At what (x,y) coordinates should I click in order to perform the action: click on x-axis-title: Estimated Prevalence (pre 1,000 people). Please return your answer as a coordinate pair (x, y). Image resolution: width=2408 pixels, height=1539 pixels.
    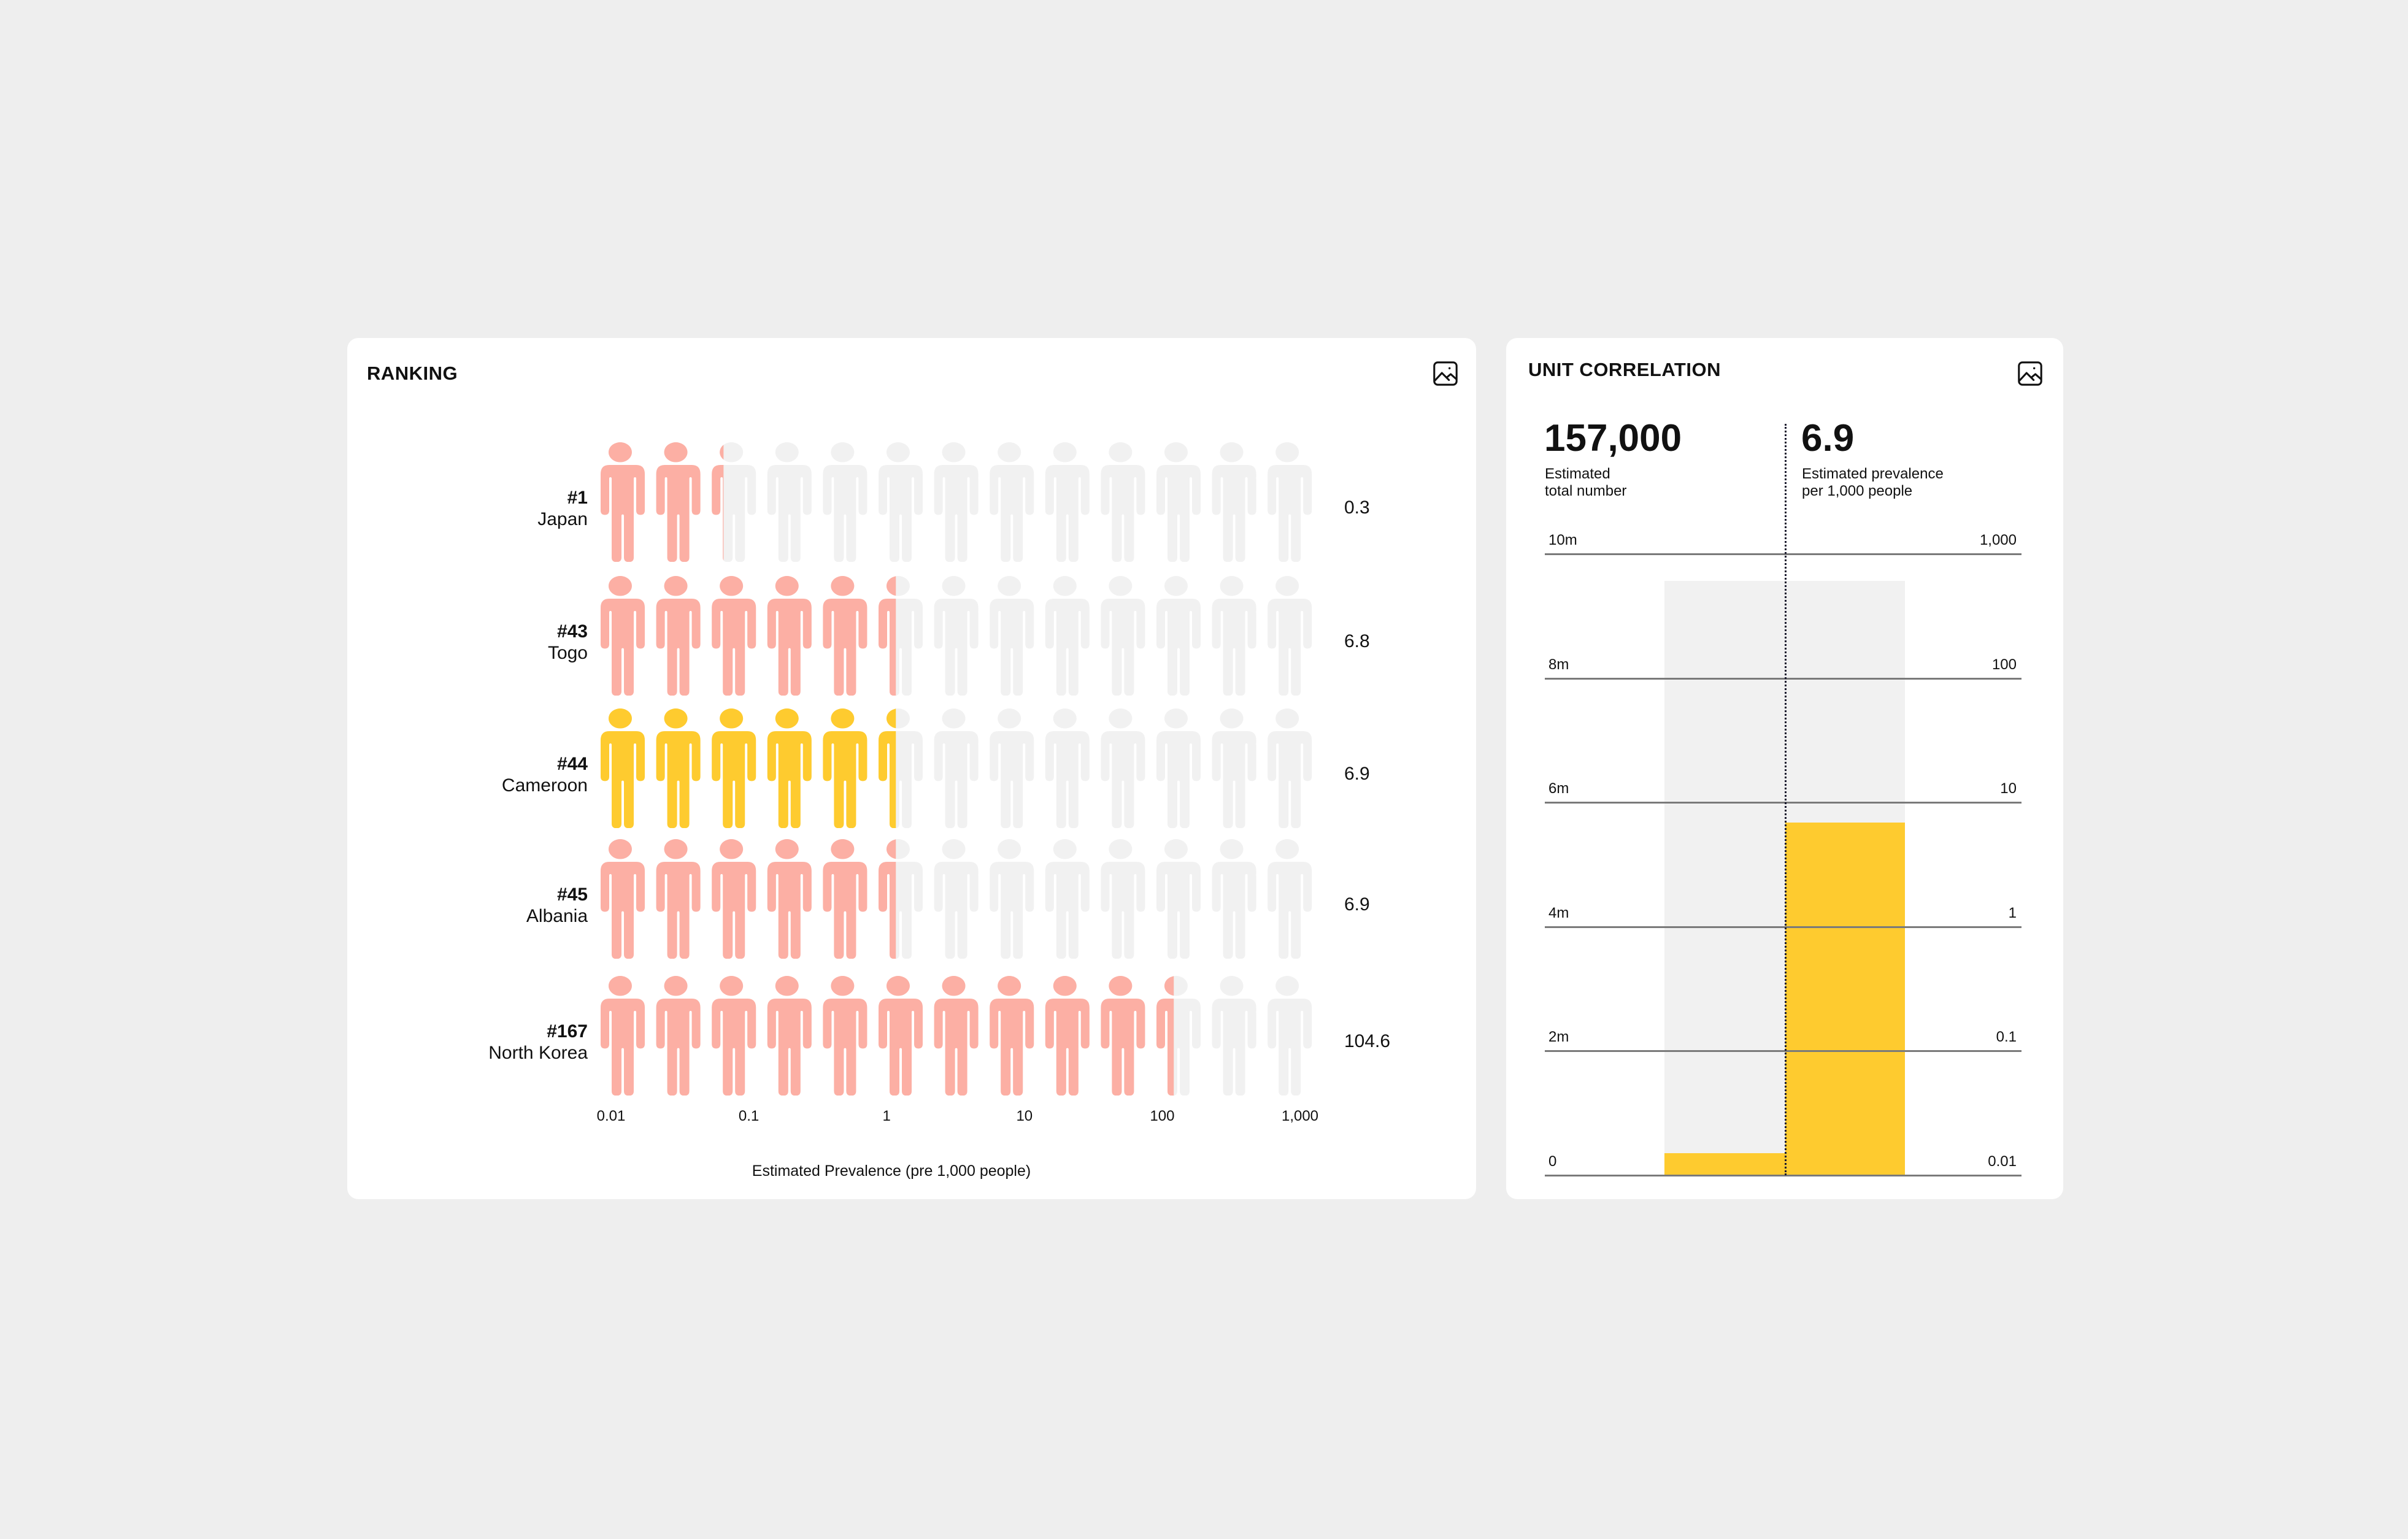
    Looking at the image, I should click on (891, 1171).